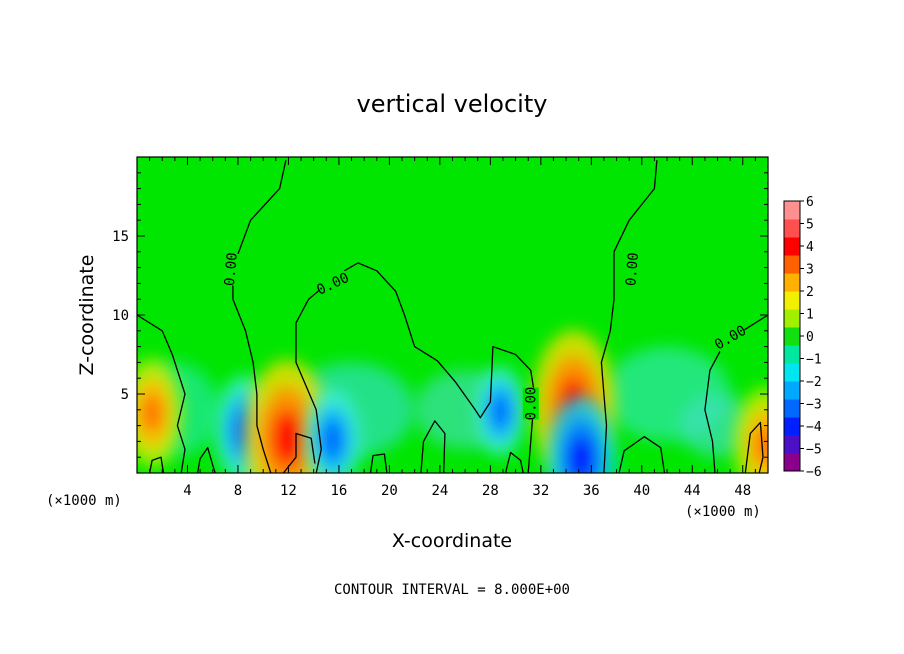 The image size is (904, 654). What do you see at coordinates (120, 237) in the screenshot?
I see `y-tick-label: 15` at bounding box center [120, 237].